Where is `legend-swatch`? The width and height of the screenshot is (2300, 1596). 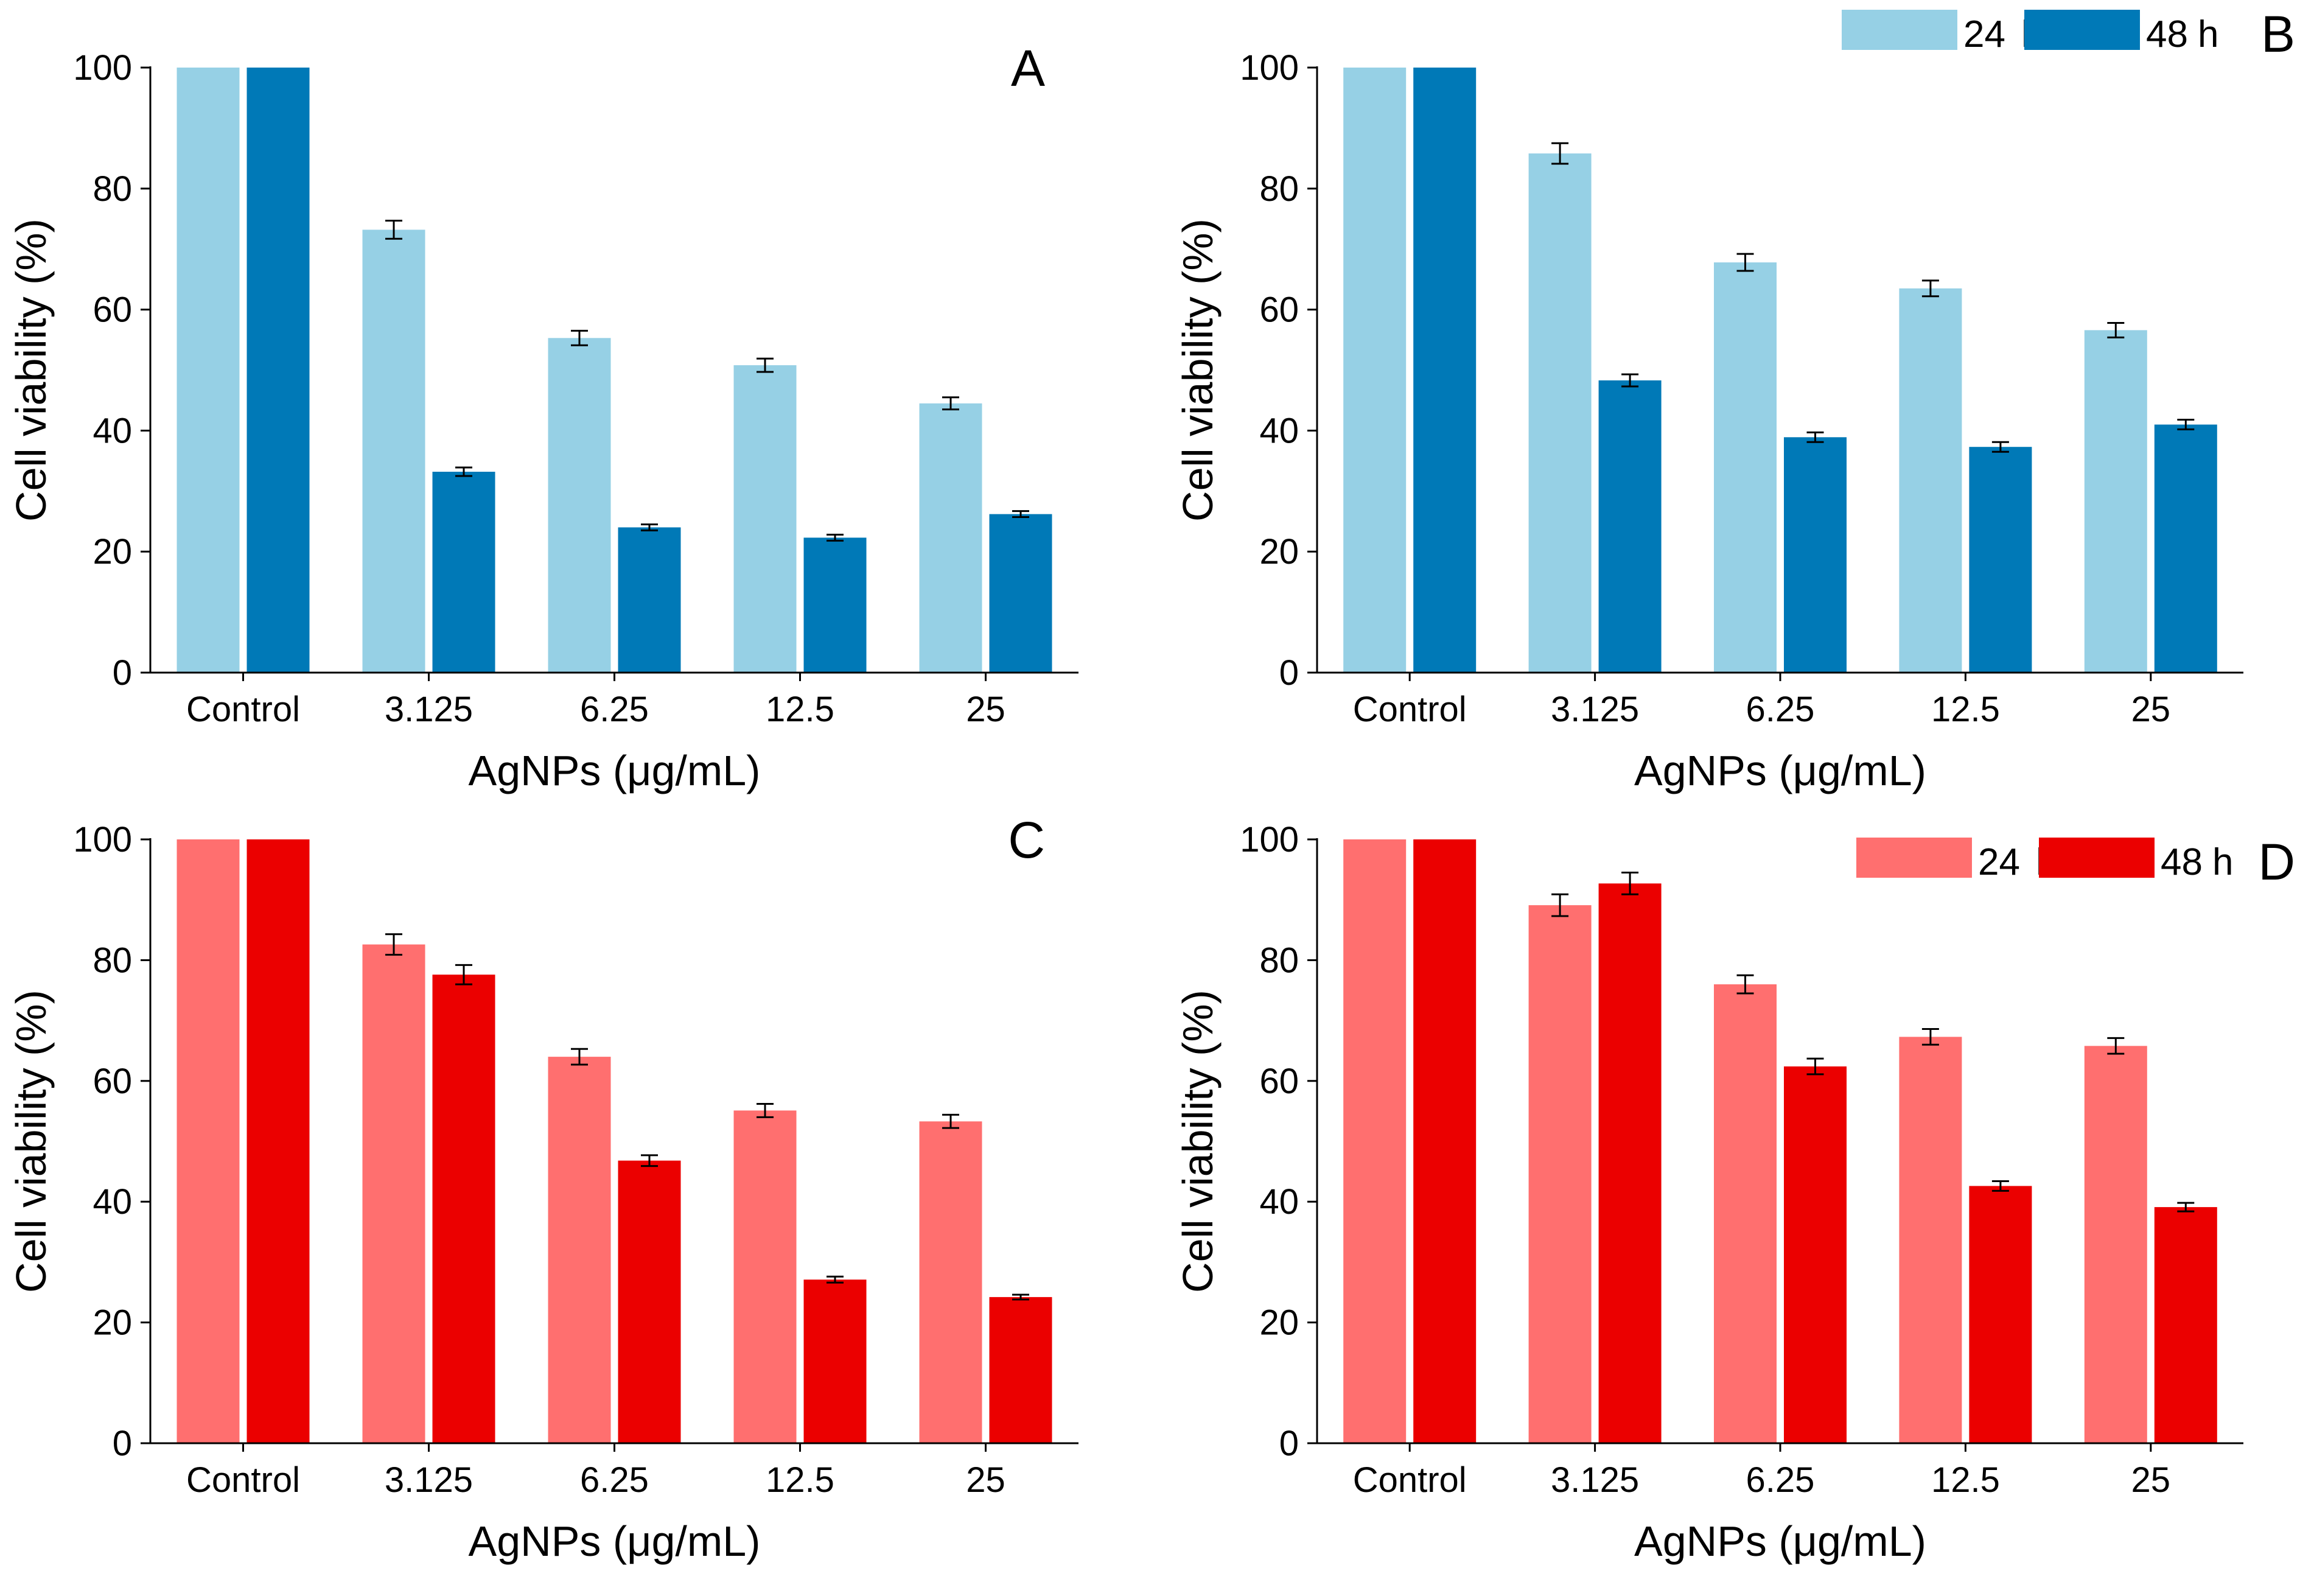
legend-swatch is located at coordinates (1899, 30).